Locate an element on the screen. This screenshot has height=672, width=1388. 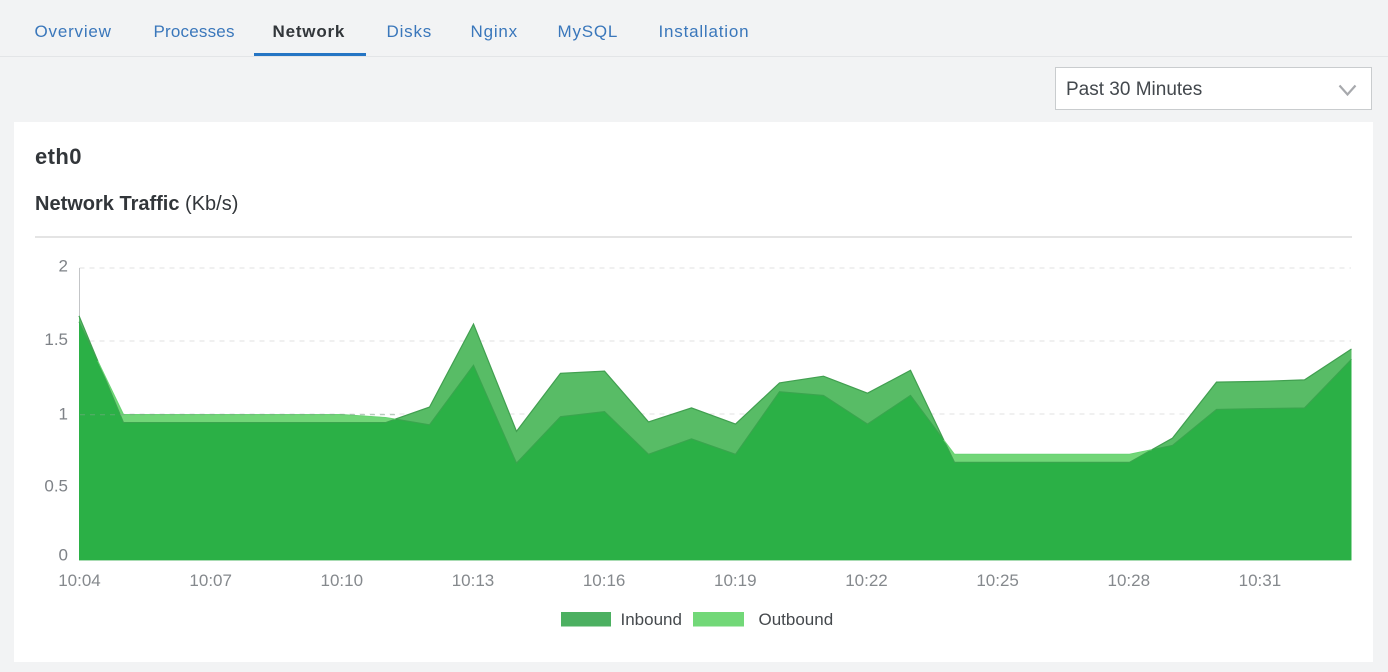
svg-text: 10:04 is located at coordinates (79, 580).